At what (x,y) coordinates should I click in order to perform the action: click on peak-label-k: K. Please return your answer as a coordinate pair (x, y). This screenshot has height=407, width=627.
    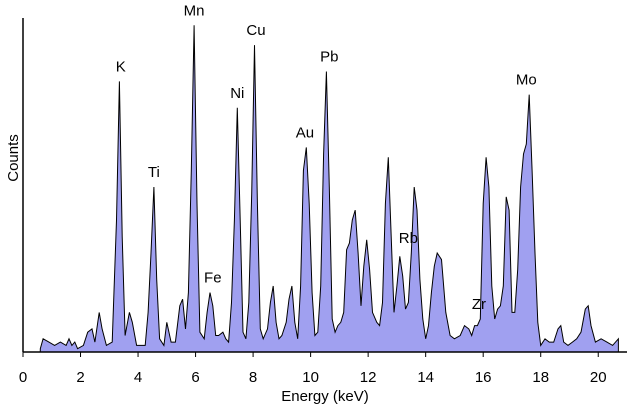
    Looking at the image, I should click on (121, 66).